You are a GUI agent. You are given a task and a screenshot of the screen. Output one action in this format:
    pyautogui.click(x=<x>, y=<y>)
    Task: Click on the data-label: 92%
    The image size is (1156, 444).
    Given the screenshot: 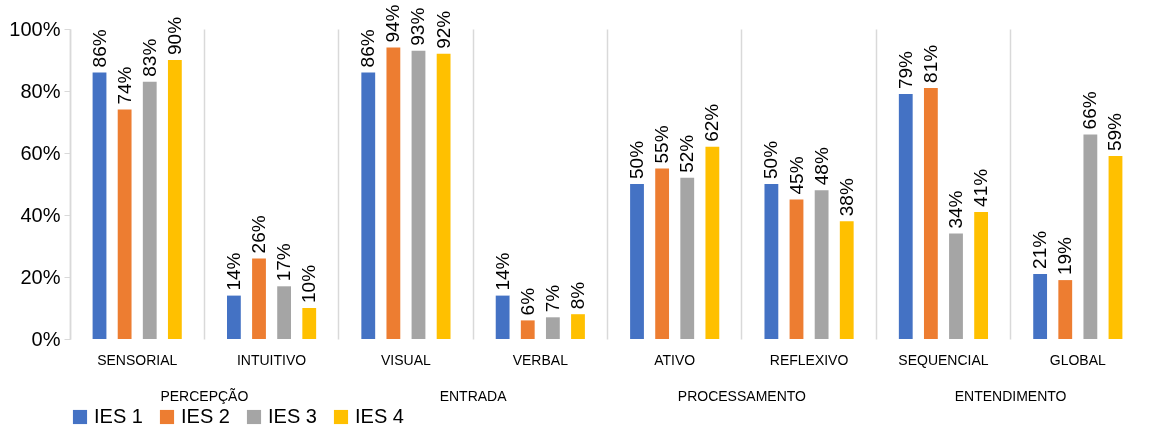 What is the action you would take?
    pyautogui.click(x=443, y=29)
    